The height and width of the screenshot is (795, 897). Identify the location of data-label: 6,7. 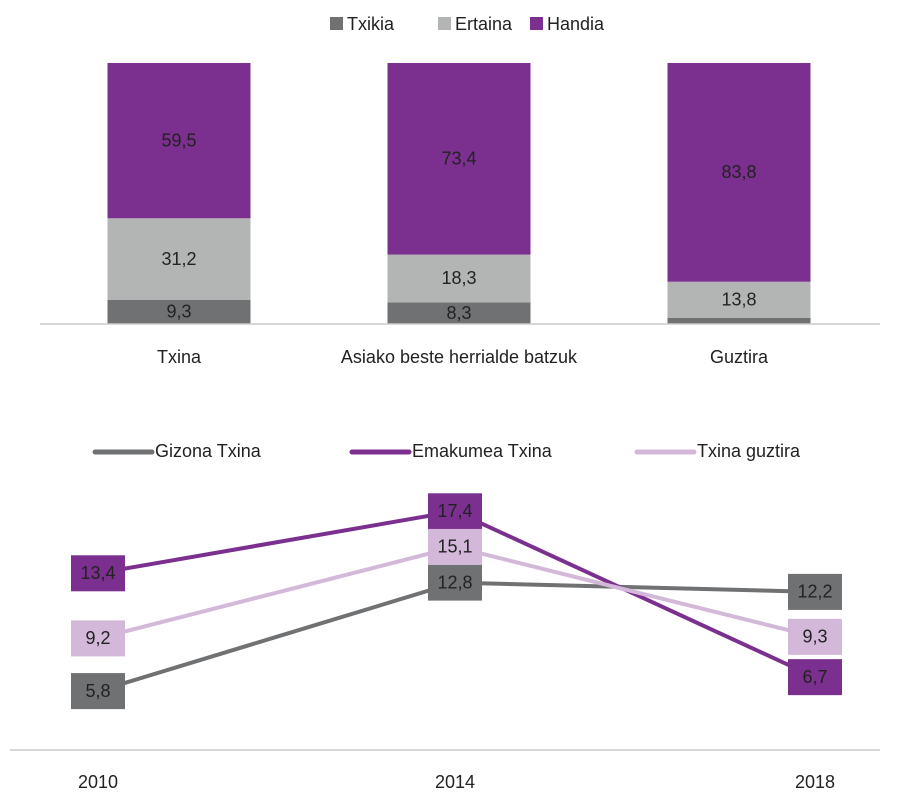
(814, 677).